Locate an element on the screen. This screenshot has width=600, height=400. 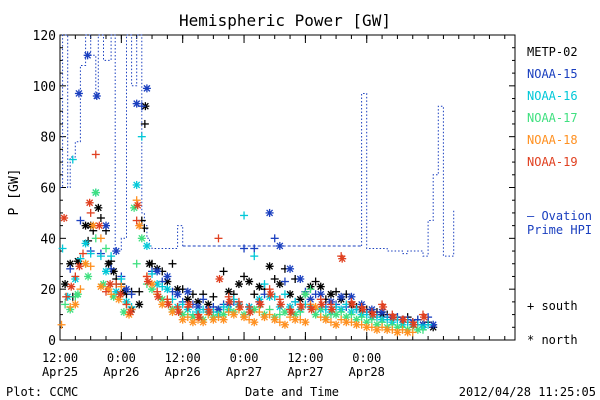
ovation-dotted-segment is located at coordinates (122, 143).